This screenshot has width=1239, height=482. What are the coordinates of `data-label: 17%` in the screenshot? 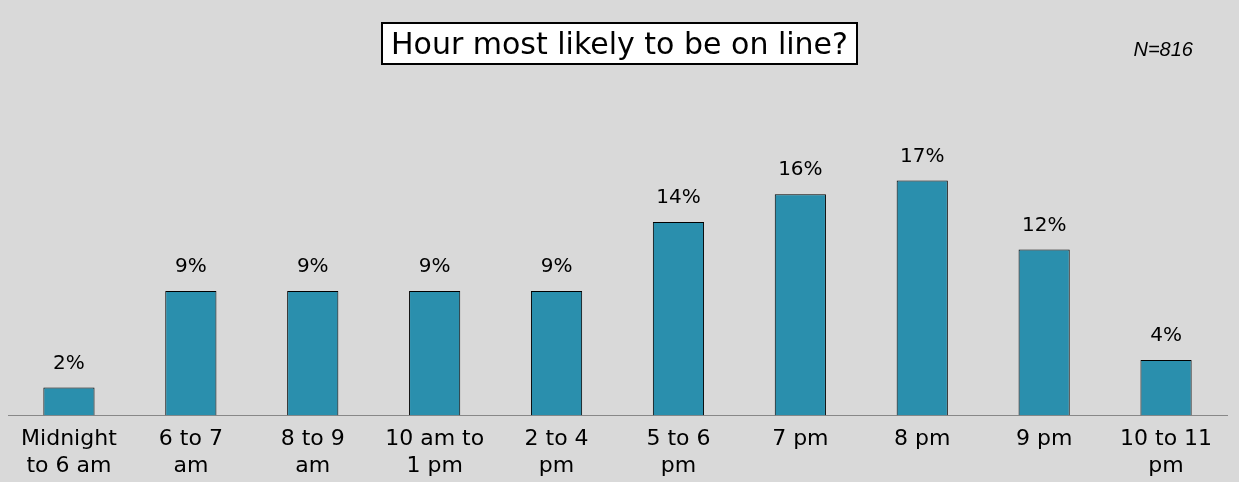 It's located at (922, 154).